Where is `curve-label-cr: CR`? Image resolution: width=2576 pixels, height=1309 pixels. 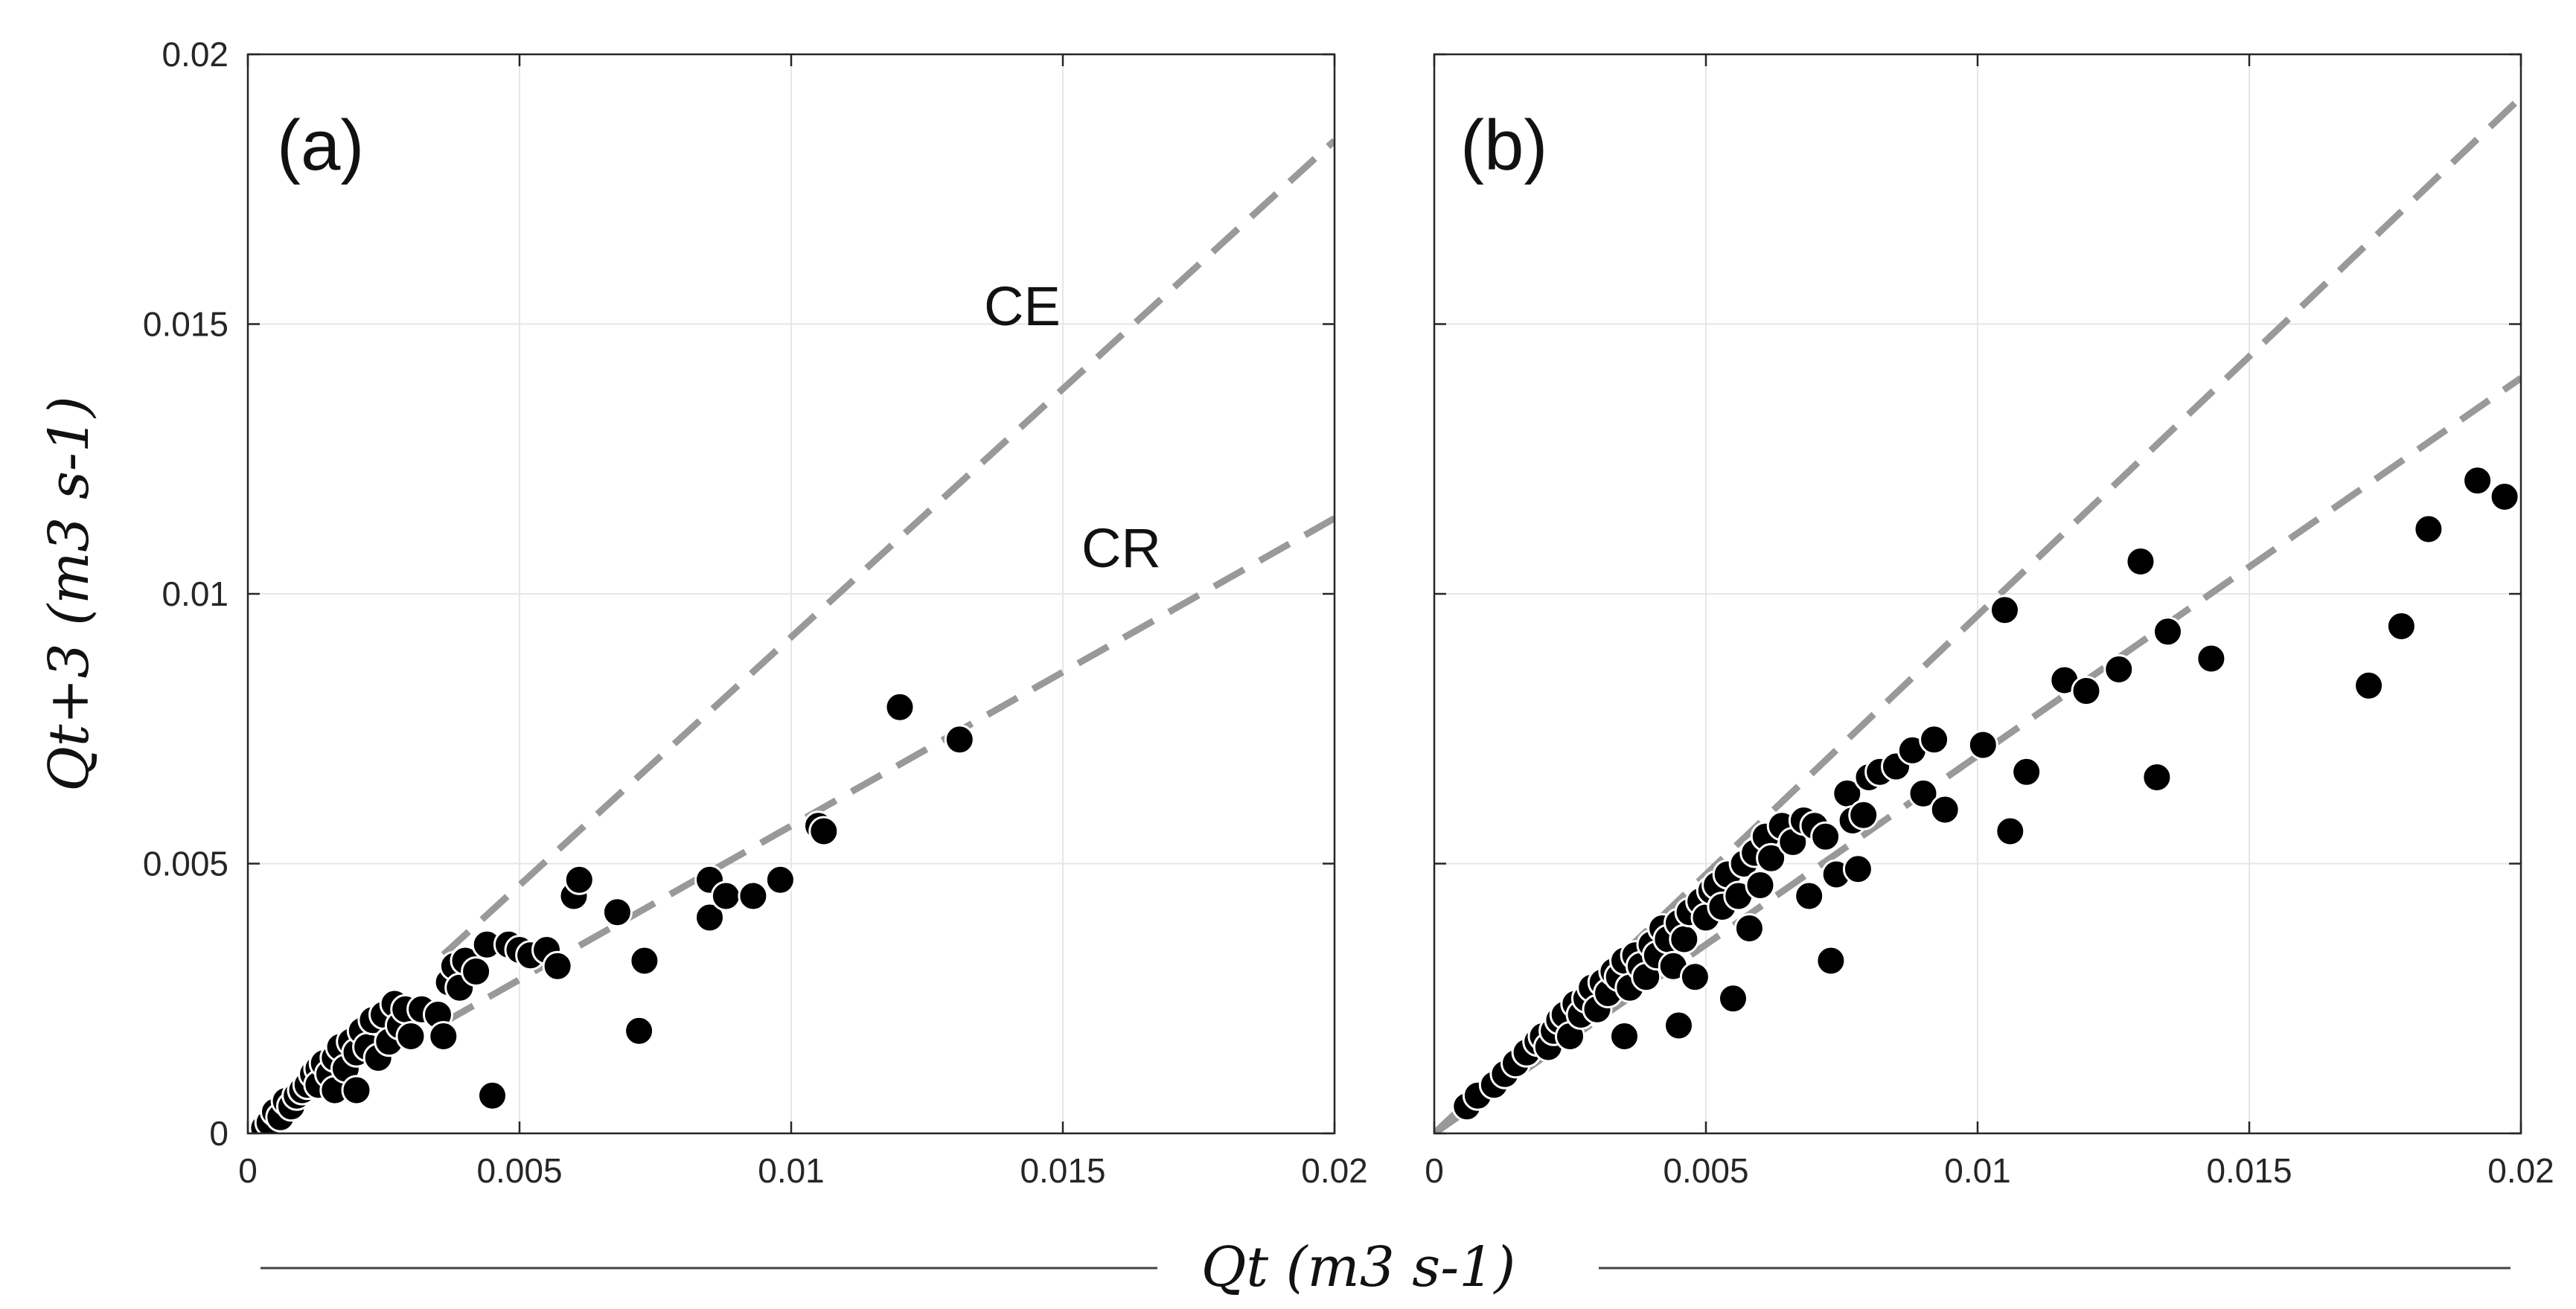
curve-label-cr: CR is located at coordinates (1121, 548).